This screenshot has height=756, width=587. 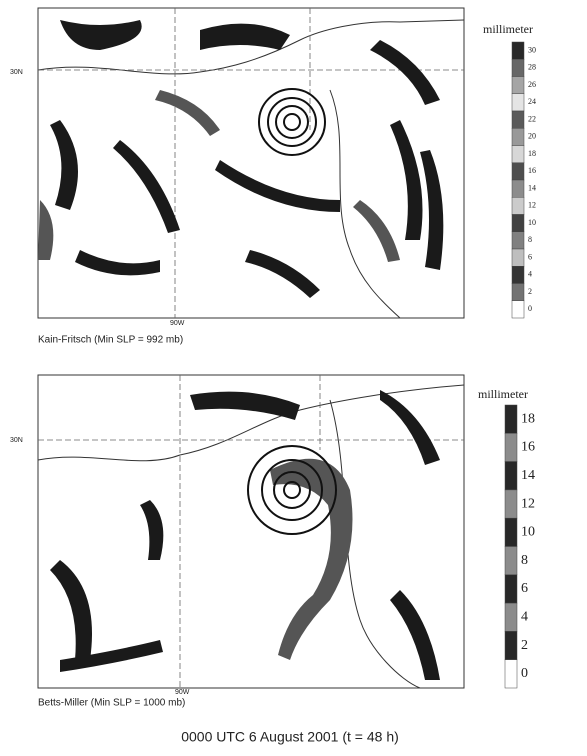 What do you see at coordinates (532, 136) in the screenshot?
I see `colorbar-tick-label: 20` at bounding box center [532, 136].